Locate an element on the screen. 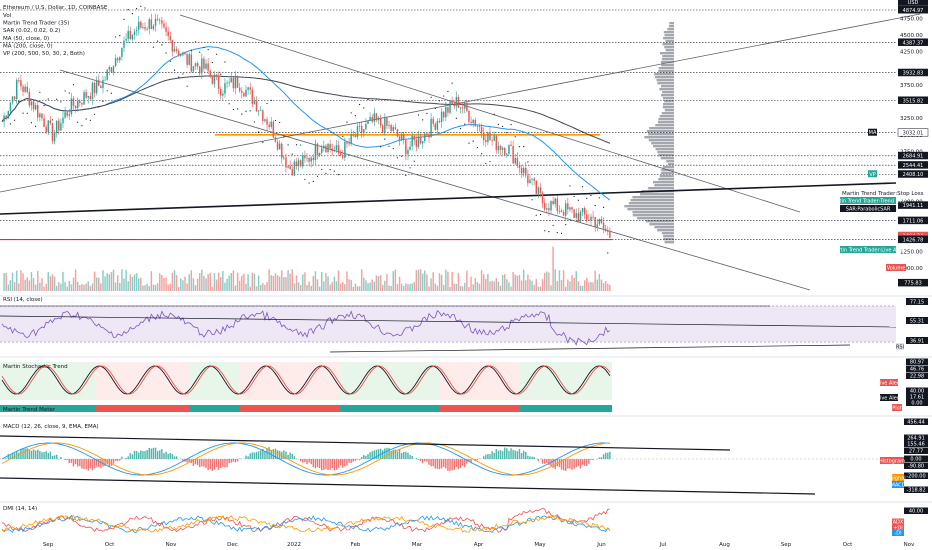 This screenshot has height=550, width=932. macd-tag-label: 0.00 is located at coordinates (915, 460).